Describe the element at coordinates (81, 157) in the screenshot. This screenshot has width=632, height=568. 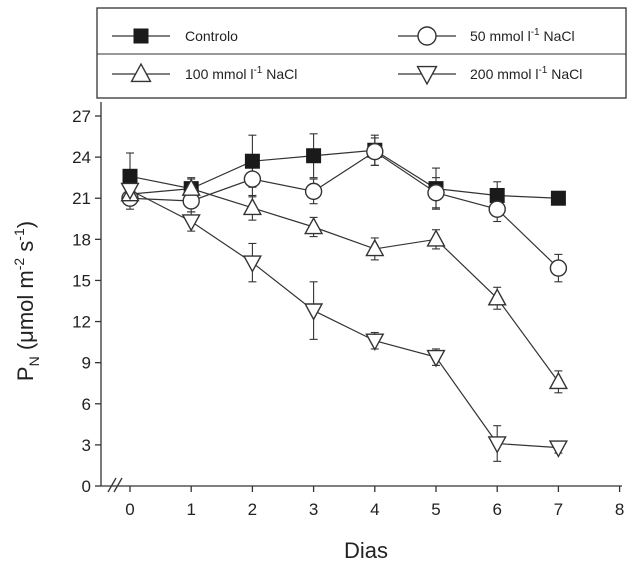
I see `y-tick-label: 24` at that location.